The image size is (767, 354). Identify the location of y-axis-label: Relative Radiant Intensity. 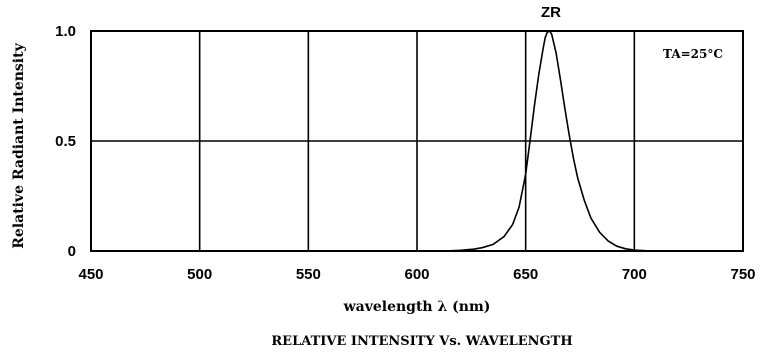
(19, 145).